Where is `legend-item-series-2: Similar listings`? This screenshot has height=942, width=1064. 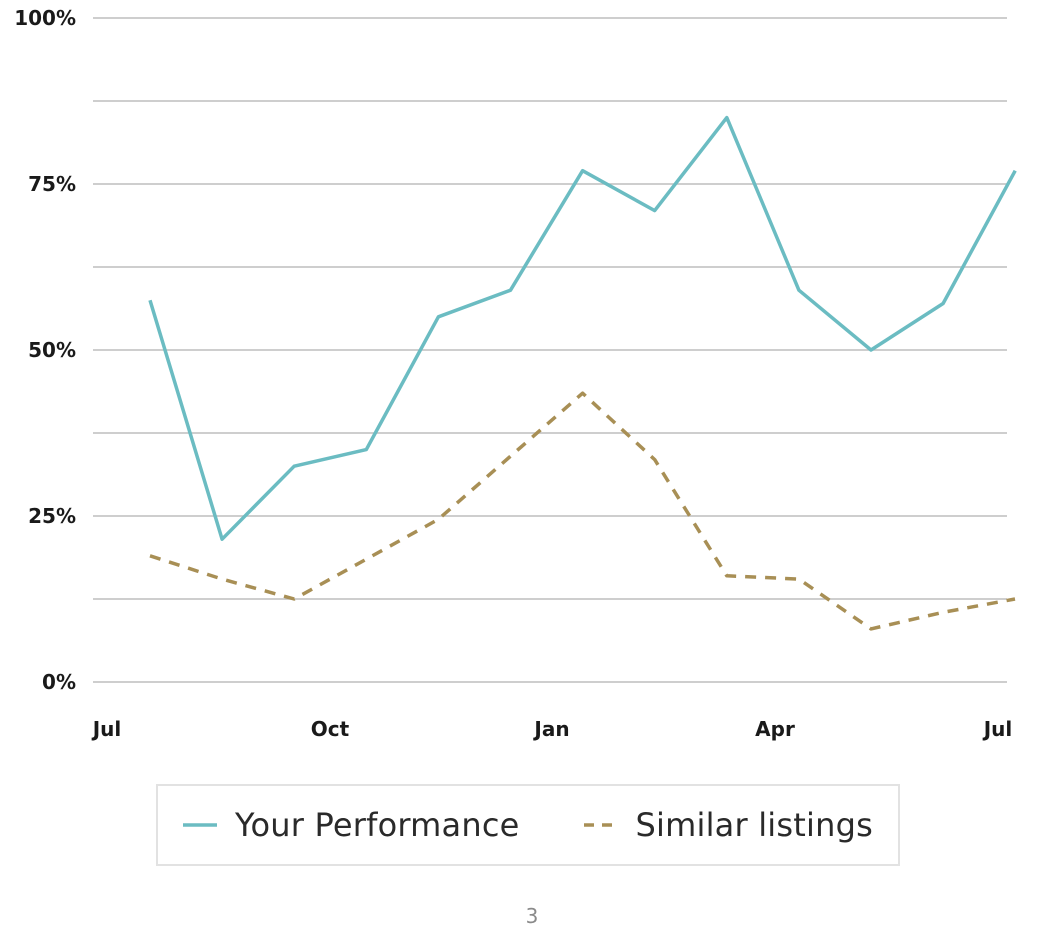
legend-item-series-2: Similar listings is located at coordinates (728, 825).